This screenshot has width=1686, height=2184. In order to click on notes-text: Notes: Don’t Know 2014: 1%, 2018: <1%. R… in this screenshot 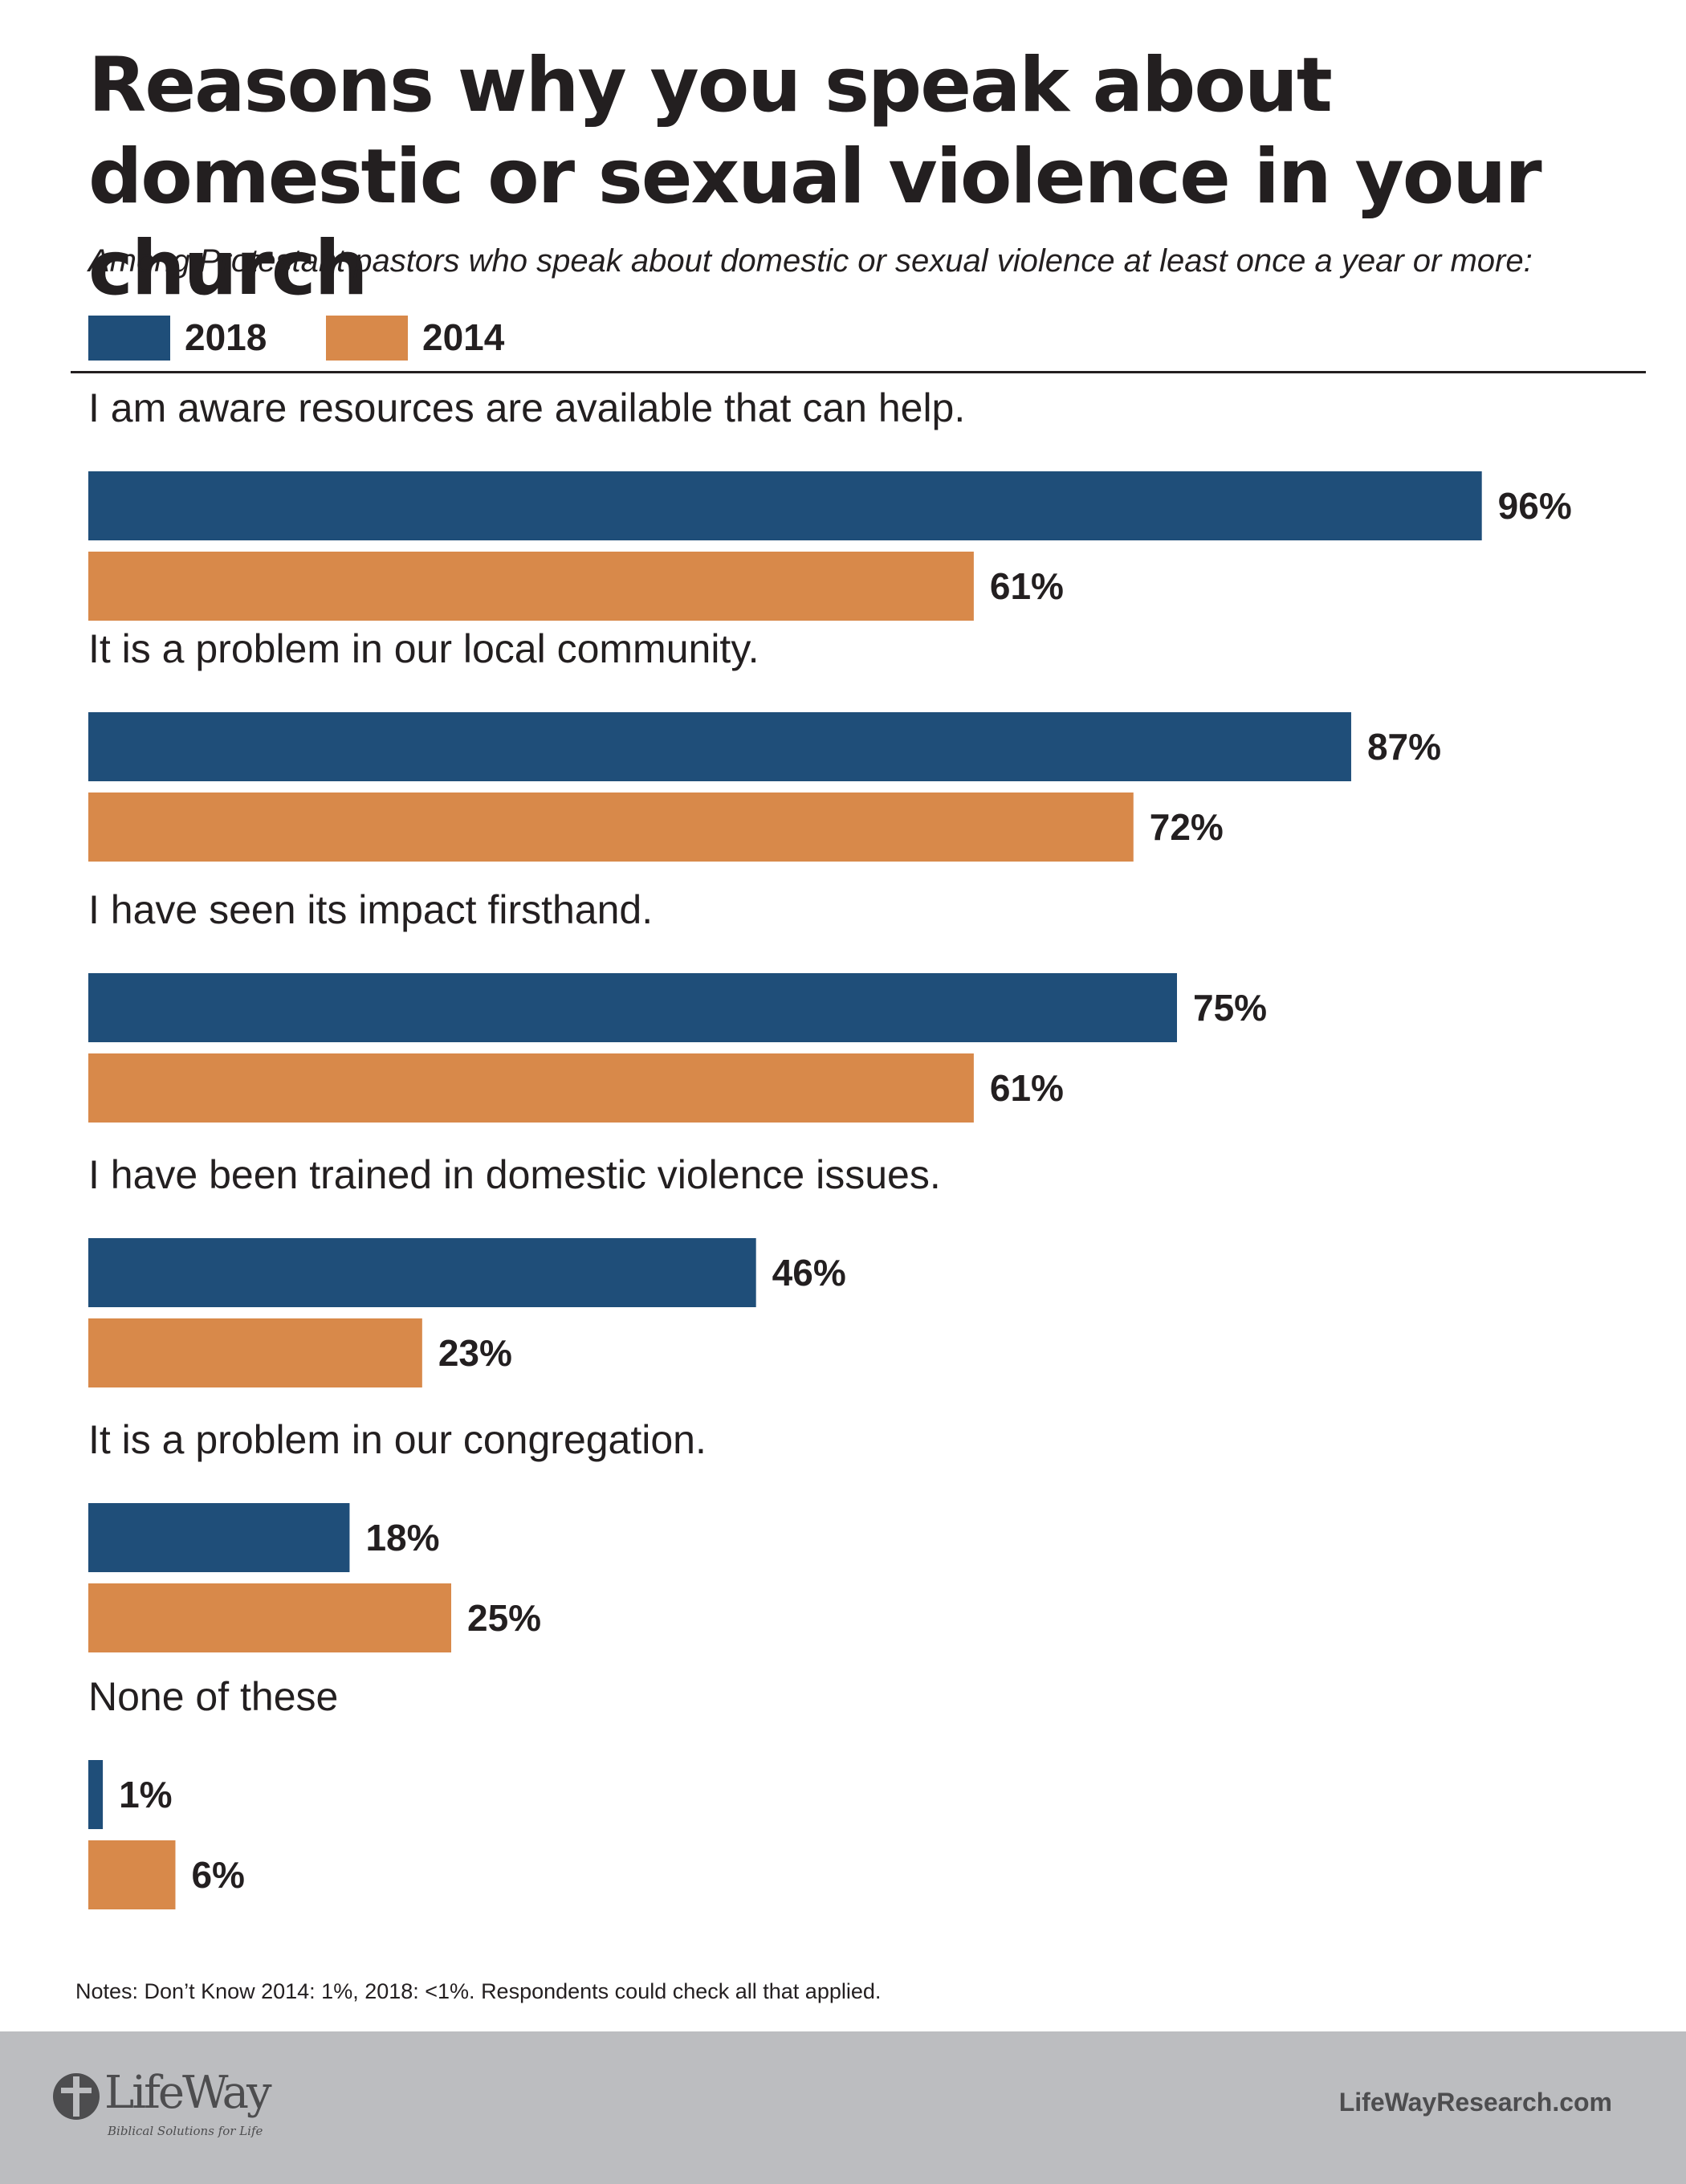, I will do `click(478, 1991)`.